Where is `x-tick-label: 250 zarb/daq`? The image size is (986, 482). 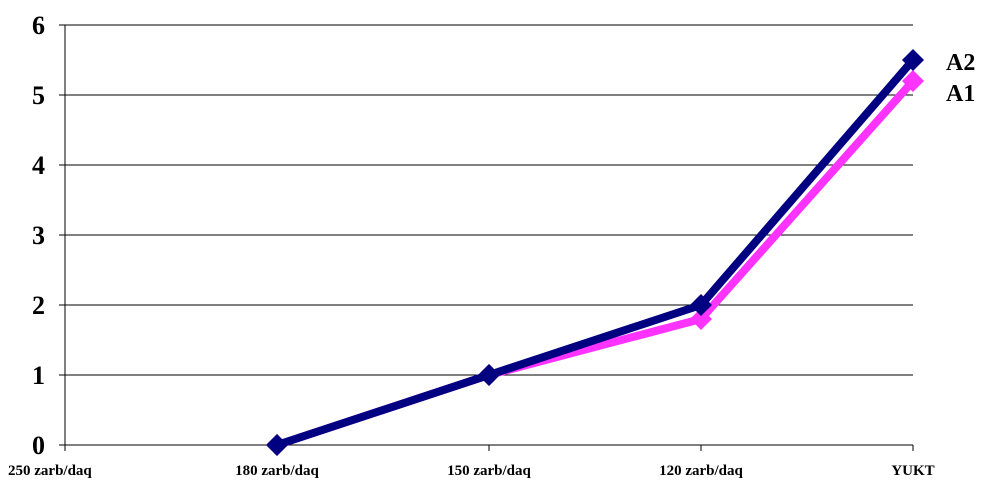
x-tick-label: 250 zarb/daq is located at coordinates (50, 471).